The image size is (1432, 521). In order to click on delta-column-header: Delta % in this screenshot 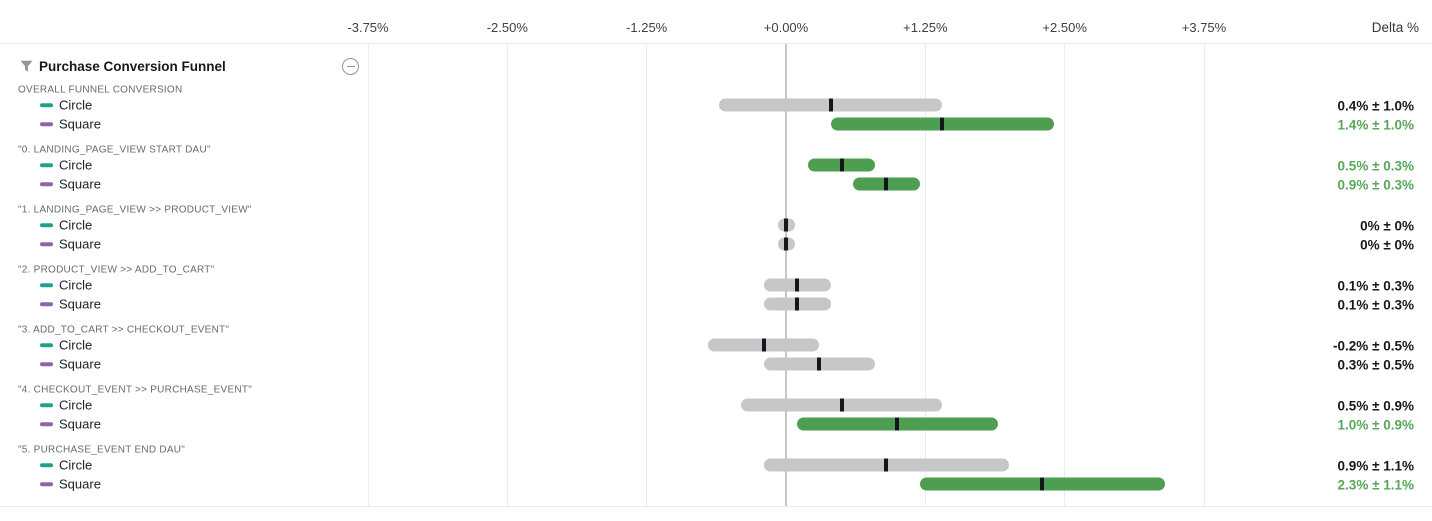, I will do `click(1395, 27)`.